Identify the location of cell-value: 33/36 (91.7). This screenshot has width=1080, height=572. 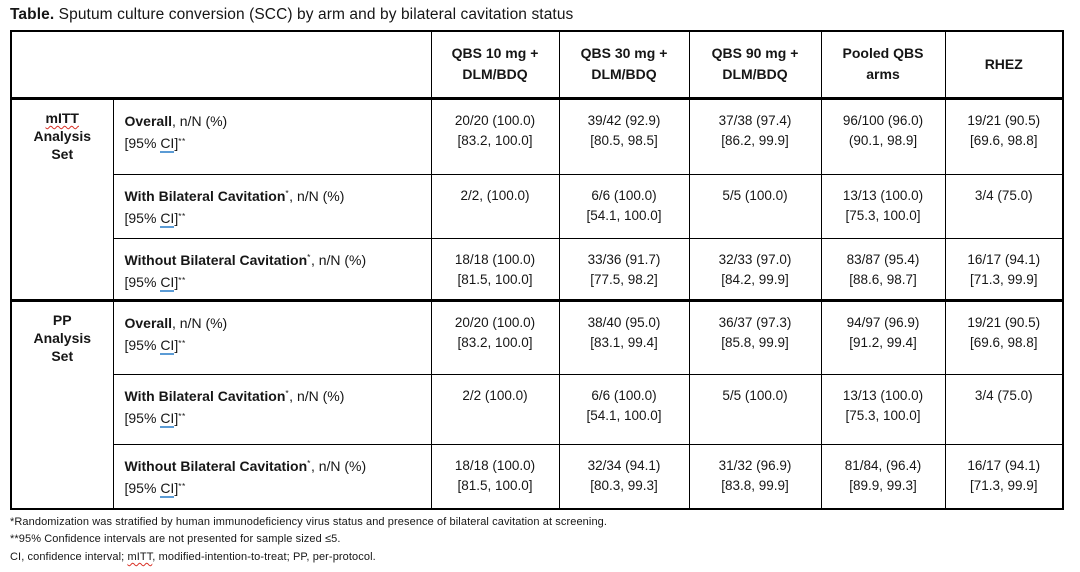
(624, 260).